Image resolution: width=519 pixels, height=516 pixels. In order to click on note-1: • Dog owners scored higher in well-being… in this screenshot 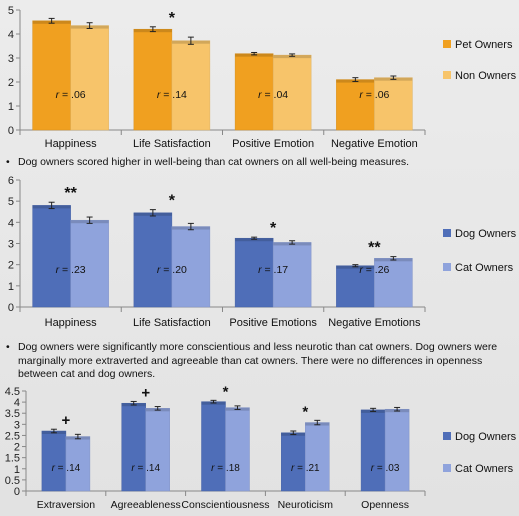, I will do `click(258, 163)`.